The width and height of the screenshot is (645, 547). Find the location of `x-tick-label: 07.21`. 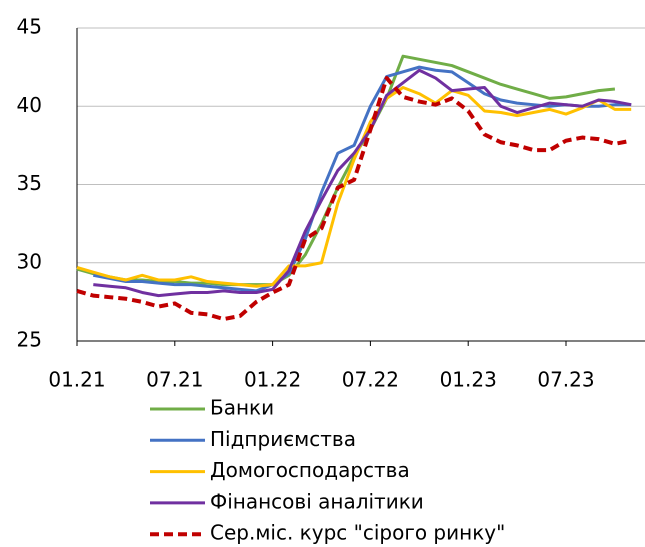

x-tick-label: 07.21 is located at coordinates (174, 380).